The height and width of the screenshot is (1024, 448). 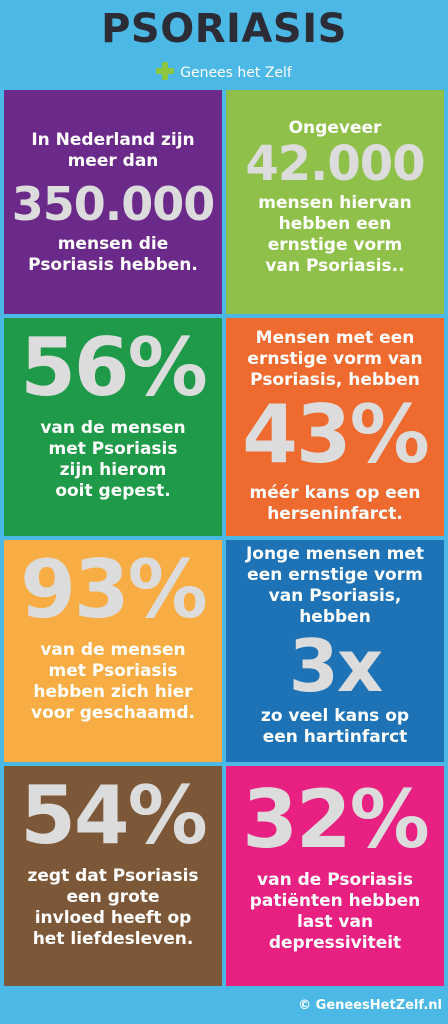 I want to click on tile-text: zijn hierom, so click(x=113, y=470).